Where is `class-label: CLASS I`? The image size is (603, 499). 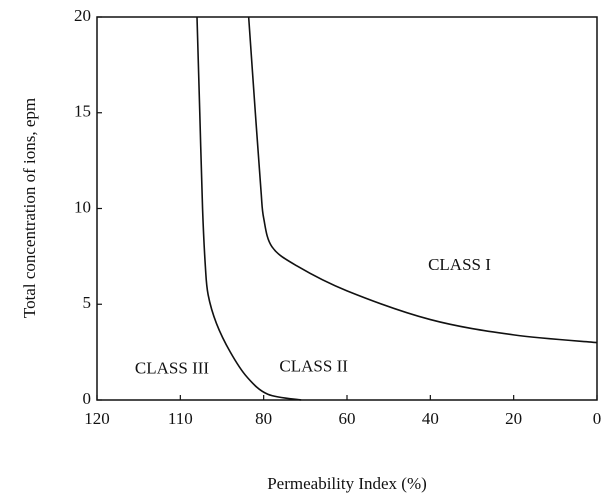
class-label: CLASS I is located at coordinates (459, 264).